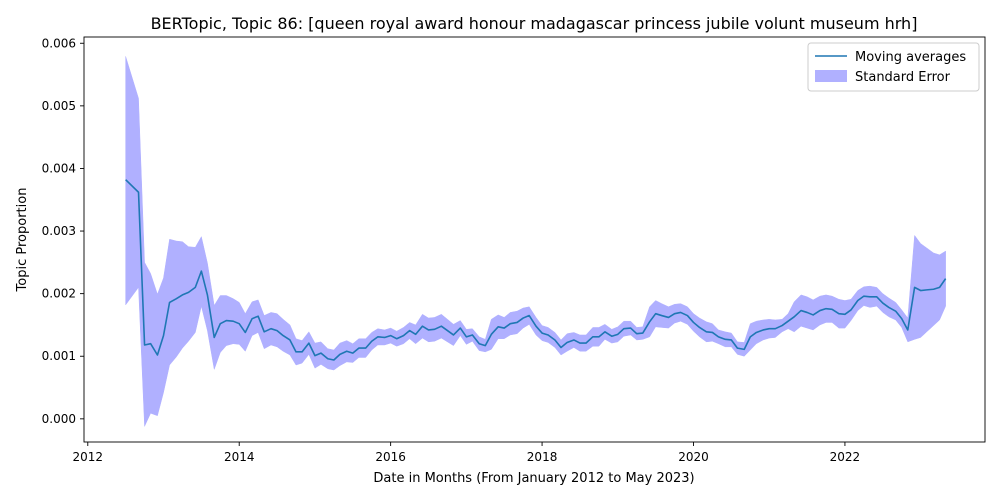  I want to click on legend-label-moving-averages: Moving averages, so click(910, 57).